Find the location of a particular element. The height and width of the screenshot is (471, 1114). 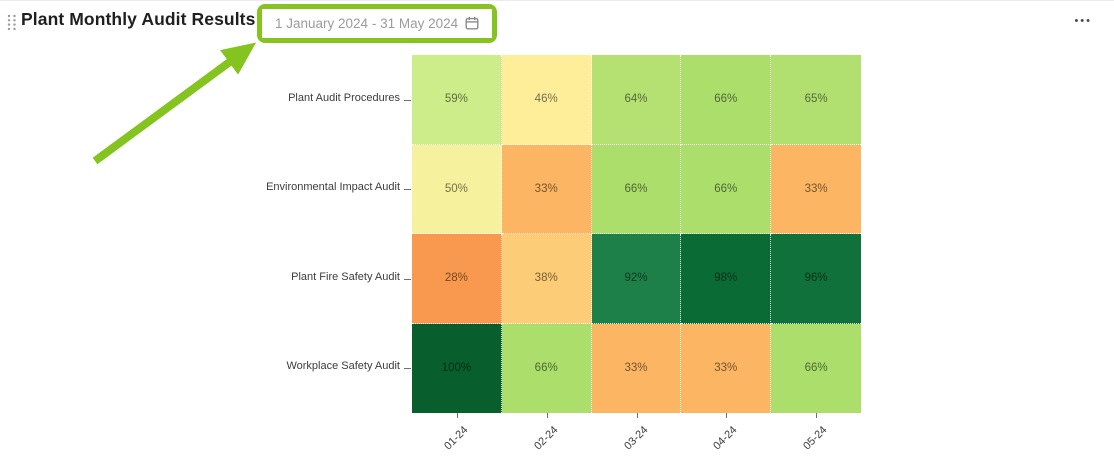

column-label: 02-24 is located at coordinates (546, 438).